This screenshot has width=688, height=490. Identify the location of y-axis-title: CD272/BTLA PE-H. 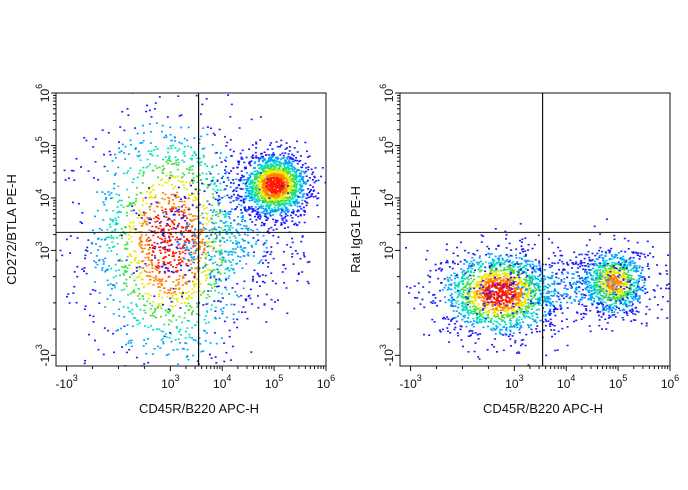
(11, 229).